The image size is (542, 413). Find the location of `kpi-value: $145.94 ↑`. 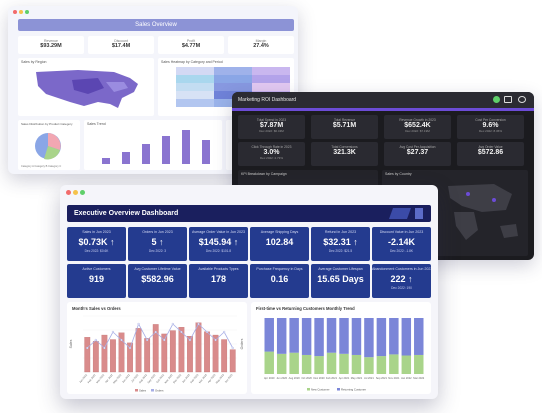

kpi-value: $145.94 ↑ is located at coordinates (218, 242).